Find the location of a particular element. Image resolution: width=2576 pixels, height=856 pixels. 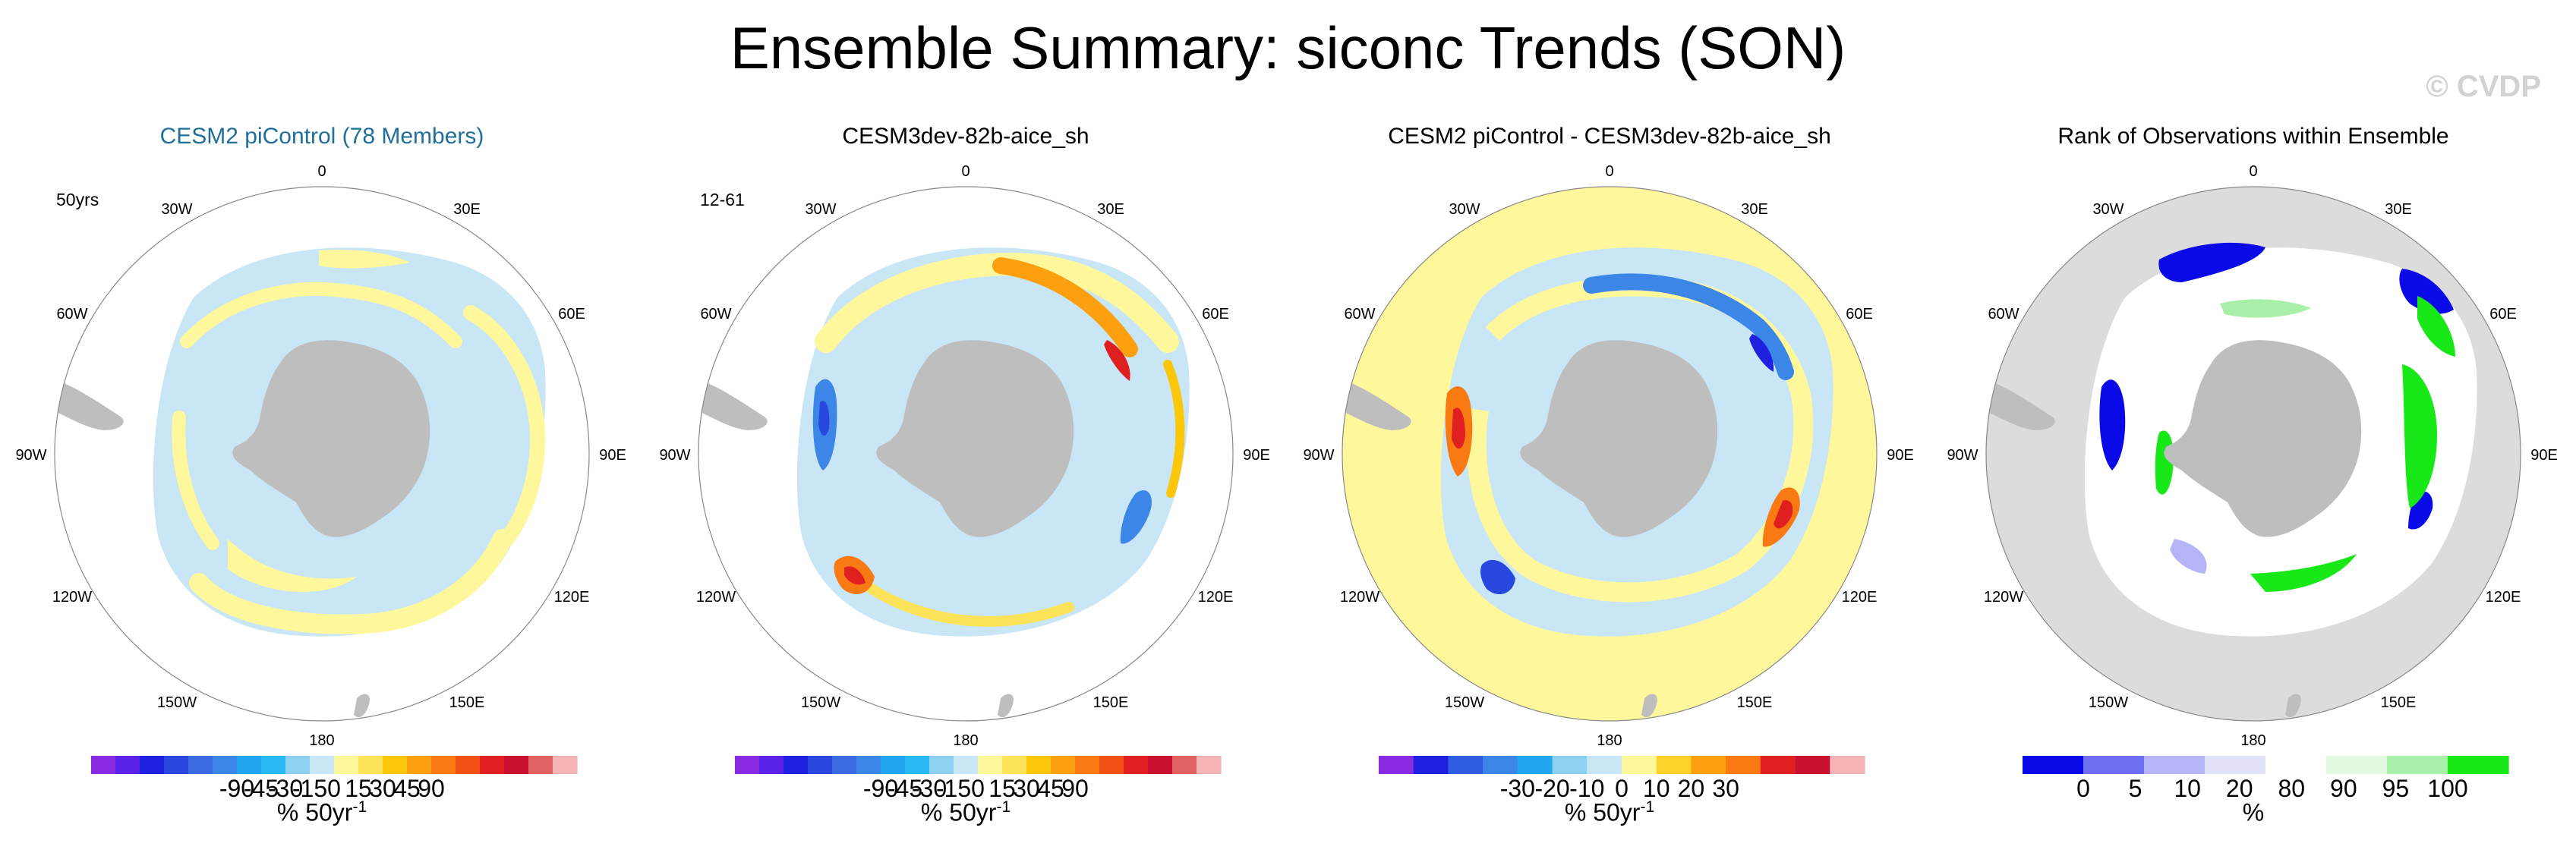

colorbar-tick-label: 20 is located at coordinates (1691, 786).